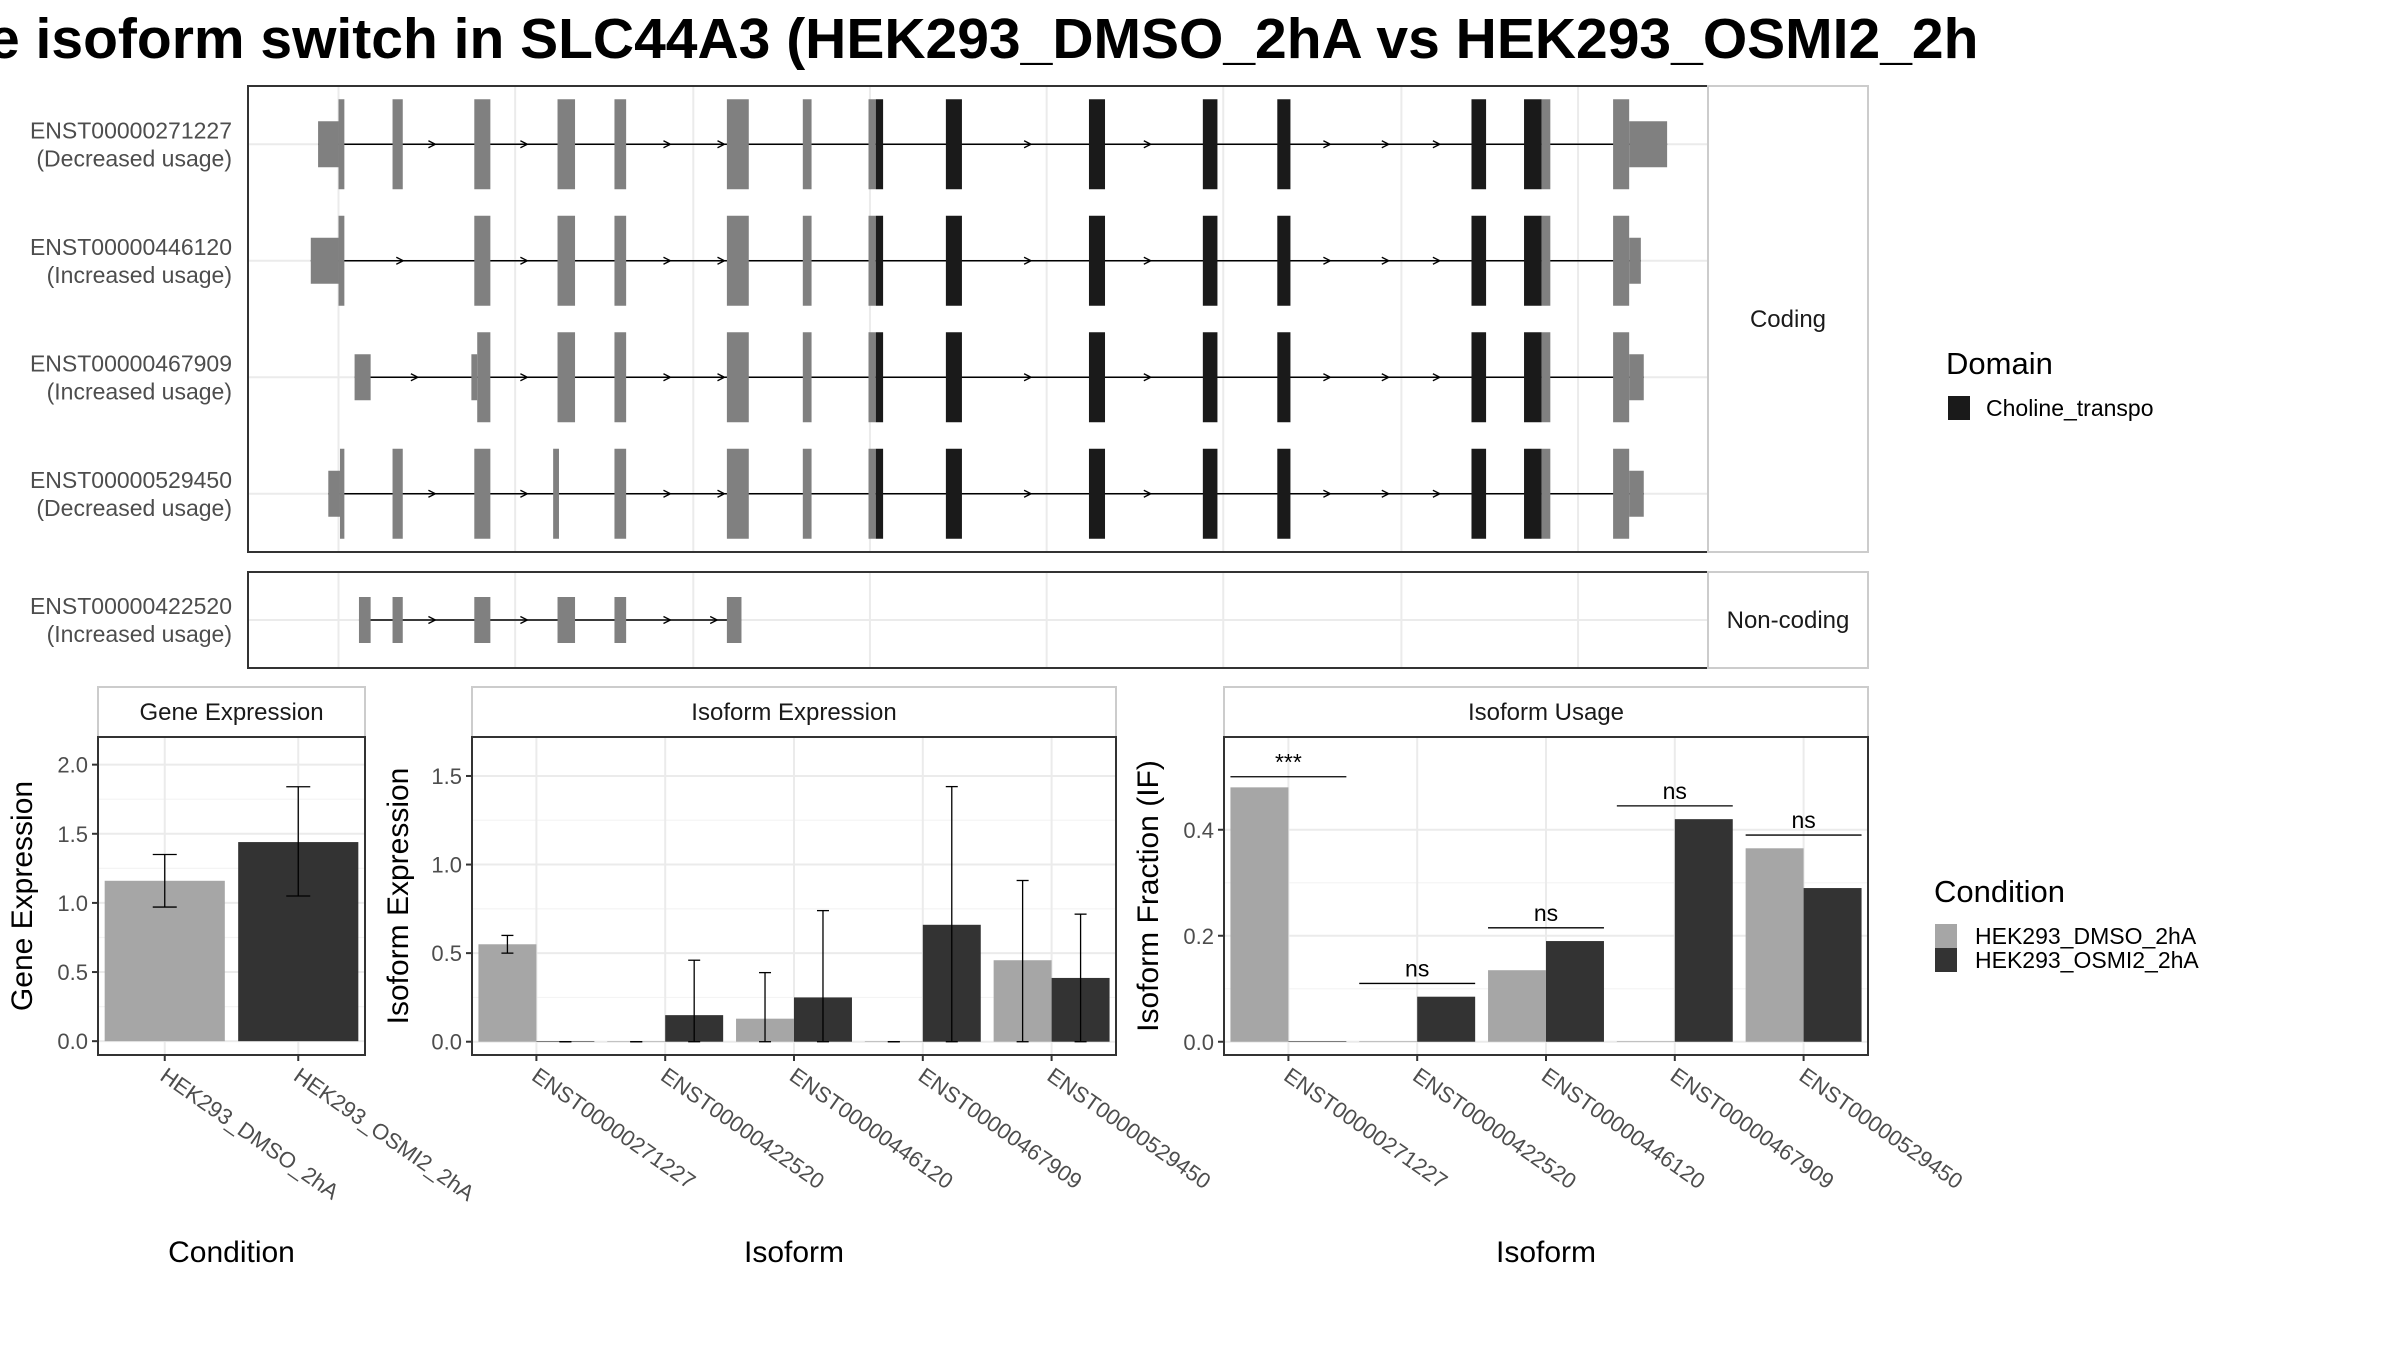 Image resolution: width=2400 pixels, height=1350 pixels. What do you see at coordinates (869, 377) in the screenshot?
I see `isoform-row: ENST00000467909(Increased usage)` at bounding box center [869, 377].